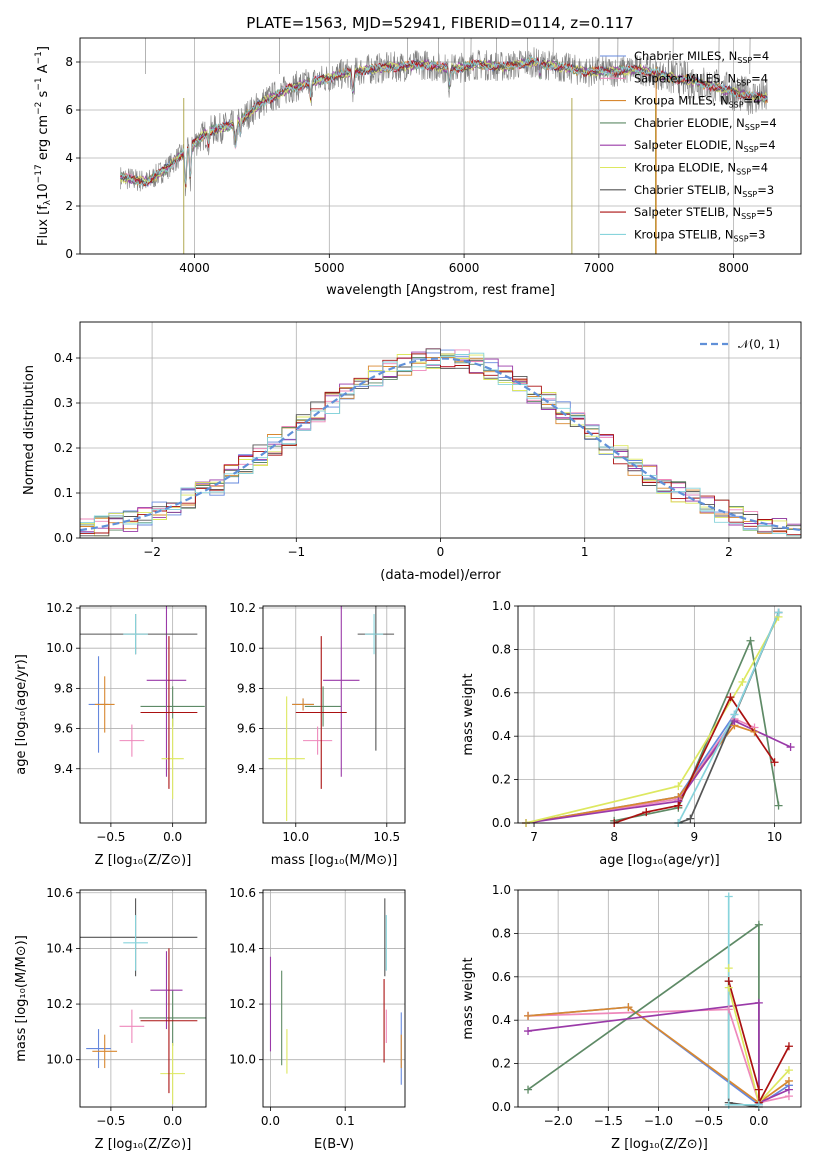  What do you see at coordinates (21, 714) in the screenshot?
I see `y-axis-label: age [log₁₀(age/yr)]` at bounding box center [21, 714].